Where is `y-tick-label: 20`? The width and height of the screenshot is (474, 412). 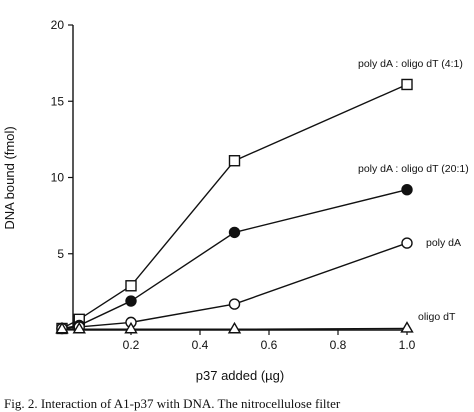
y-tick-label: 20 is located at coordinates (58, 25).